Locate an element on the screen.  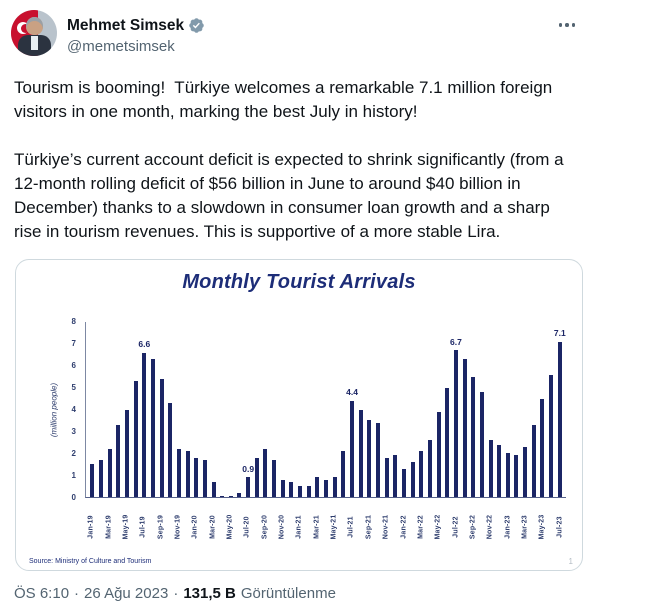
timestamp-time: ÖS 6:10 is located at coordinates (42, 593).